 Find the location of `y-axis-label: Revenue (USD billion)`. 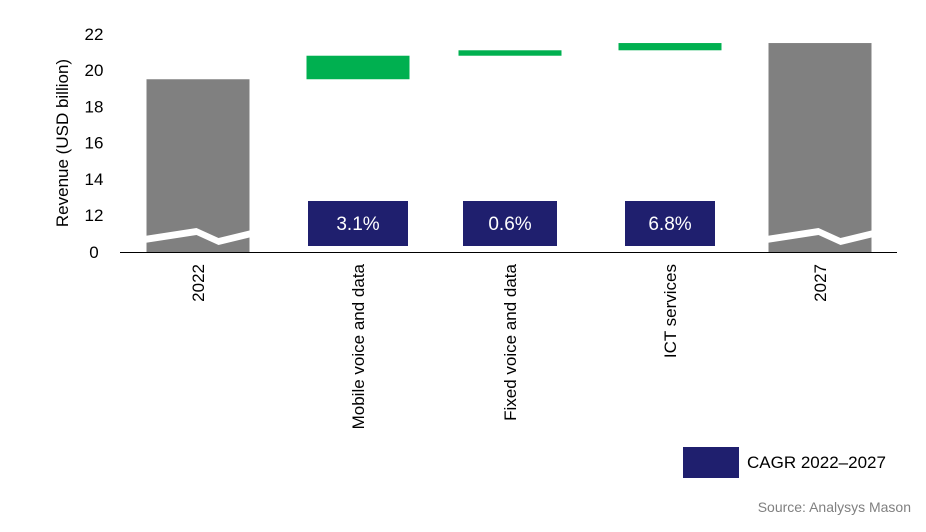

y-axis-label: Revenue (USD billion) is located at coordinates (62, 143).